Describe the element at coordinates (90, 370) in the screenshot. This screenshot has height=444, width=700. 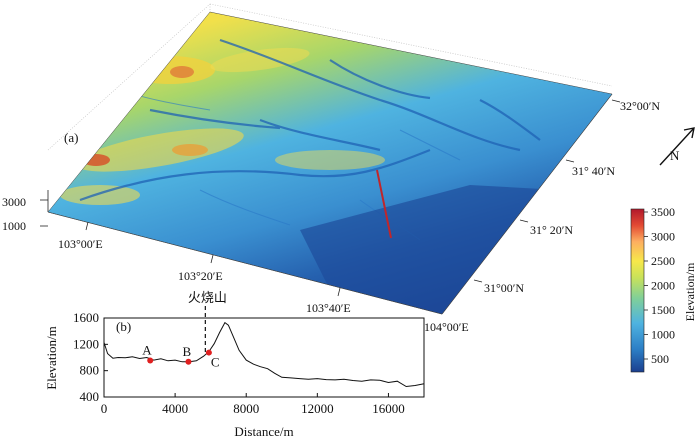
I see `y-tick-label: 800` at that location.